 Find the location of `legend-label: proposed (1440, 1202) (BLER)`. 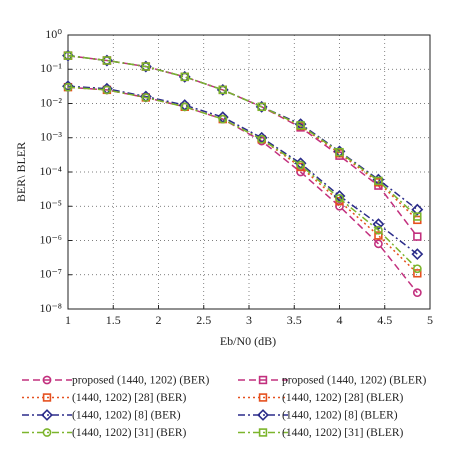

legend-label: proposed (1440, 1202) (BLER) is located at coordinates (354, 381).